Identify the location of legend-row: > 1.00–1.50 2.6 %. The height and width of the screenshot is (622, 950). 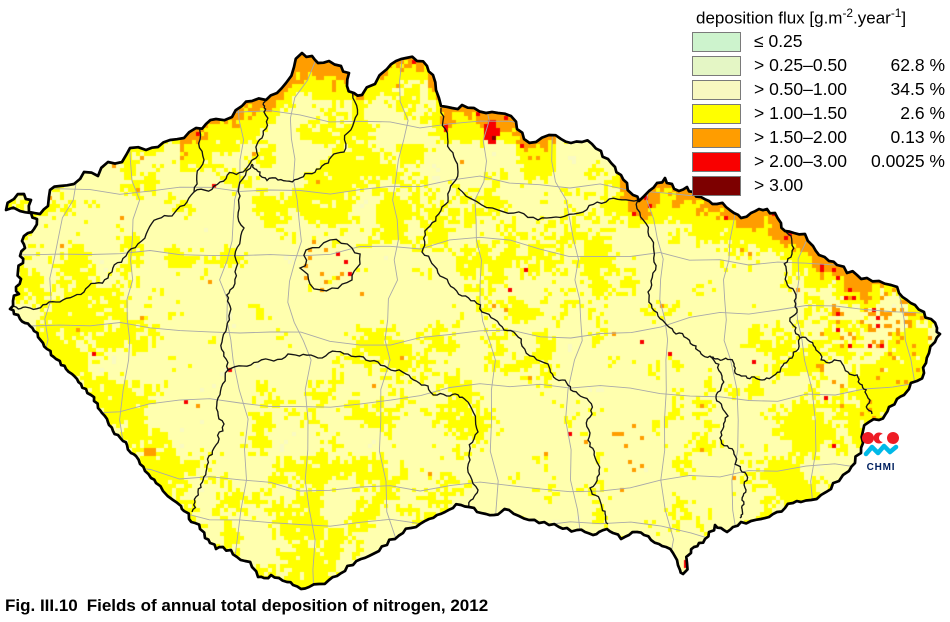
(820, 114).